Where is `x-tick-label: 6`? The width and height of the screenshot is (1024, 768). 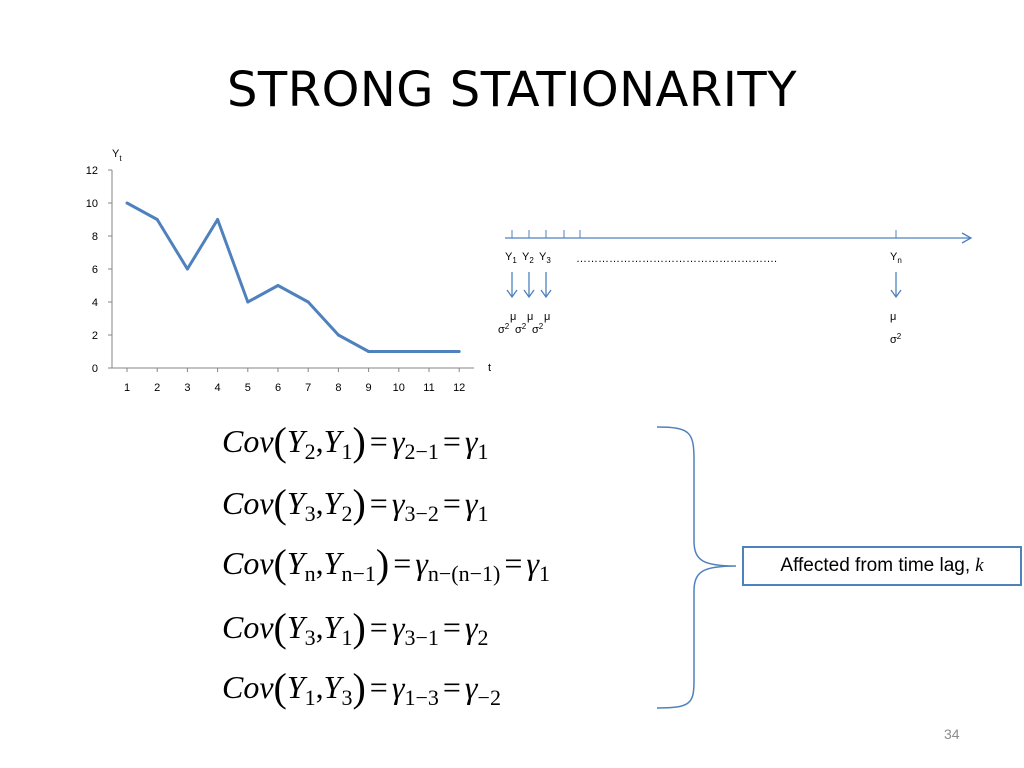 x-tick-label: 6 is located at coordinates (278, 388).